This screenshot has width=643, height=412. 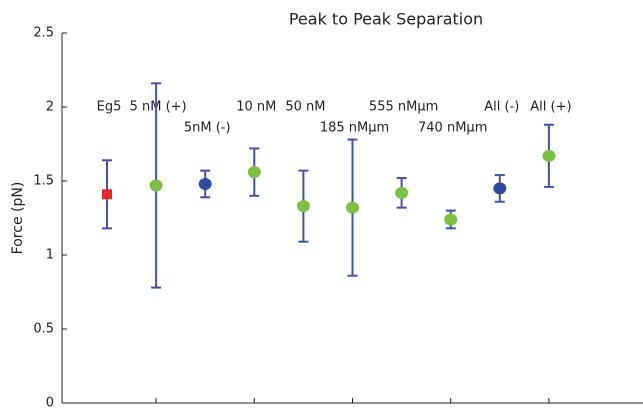 I want to click on y-tick-label: 0, so click(x=50, y=402).